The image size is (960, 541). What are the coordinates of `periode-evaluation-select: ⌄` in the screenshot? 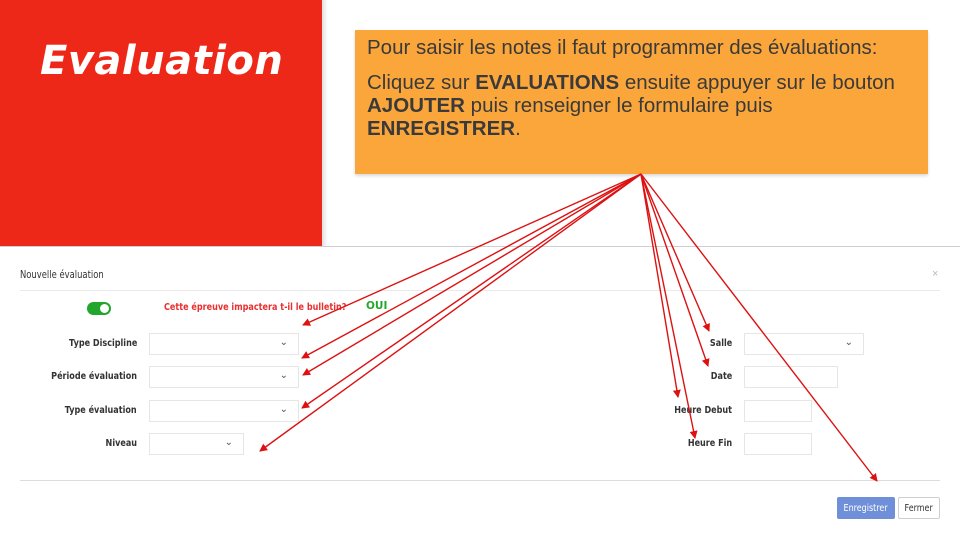 It's located at (224, 377).